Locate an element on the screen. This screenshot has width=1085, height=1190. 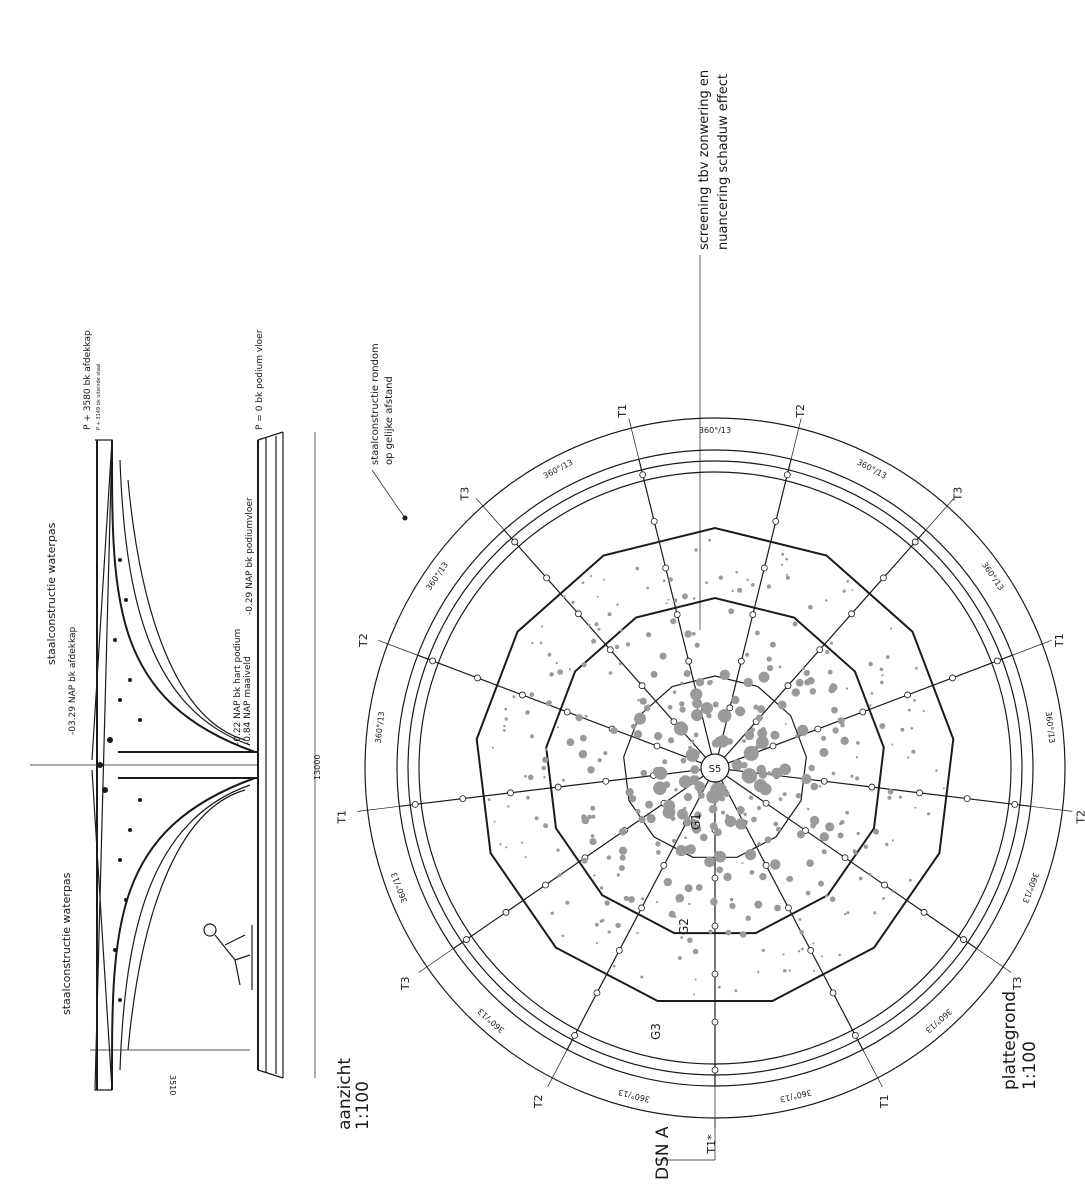
truss-label: T2 is located at coordinates (363, 640).